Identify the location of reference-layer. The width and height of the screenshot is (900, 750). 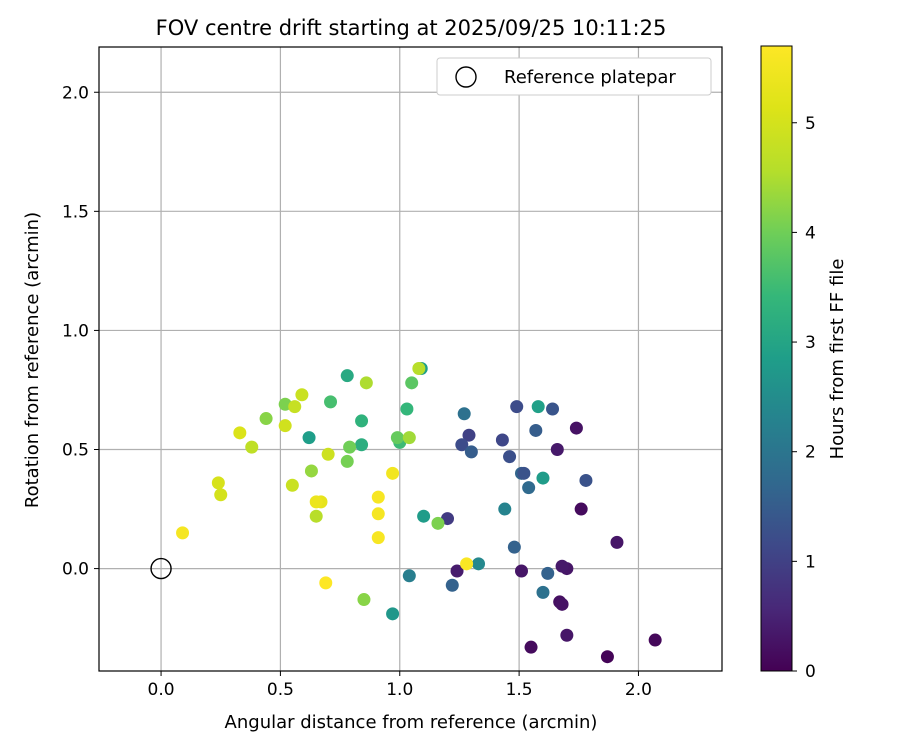
(161, 568).